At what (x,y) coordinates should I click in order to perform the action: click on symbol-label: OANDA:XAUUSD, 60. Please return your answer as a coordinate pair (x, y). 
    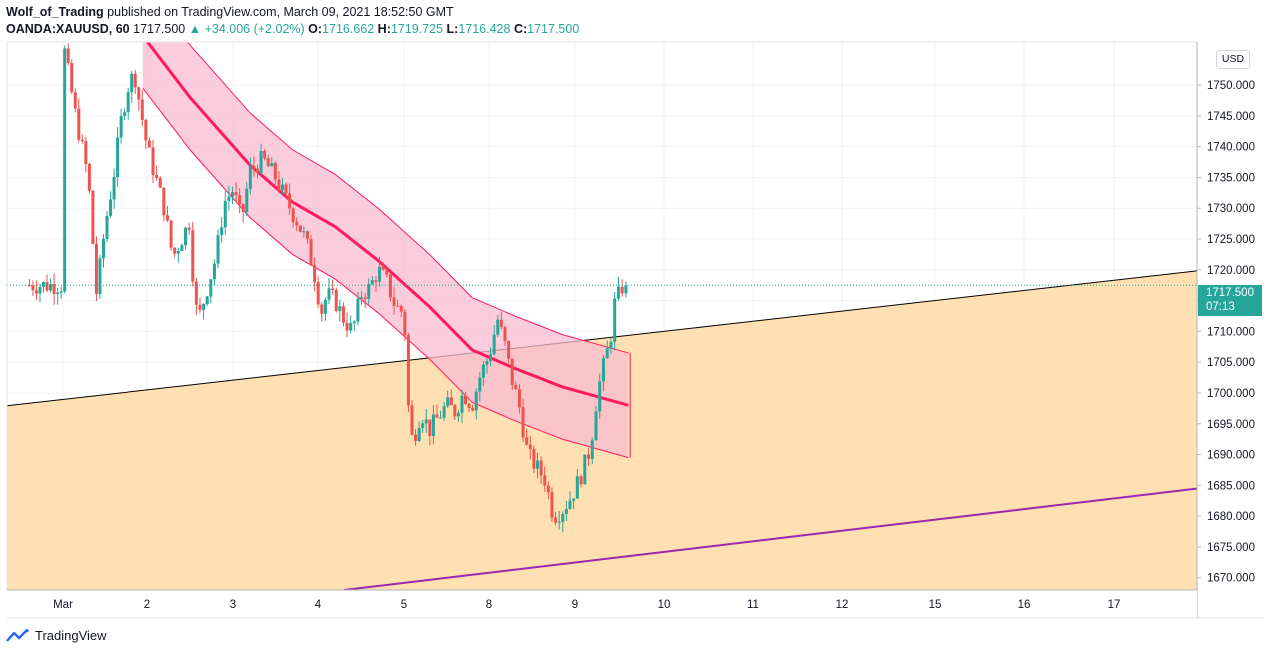
    Looking at the image, I should click on (68, 29).